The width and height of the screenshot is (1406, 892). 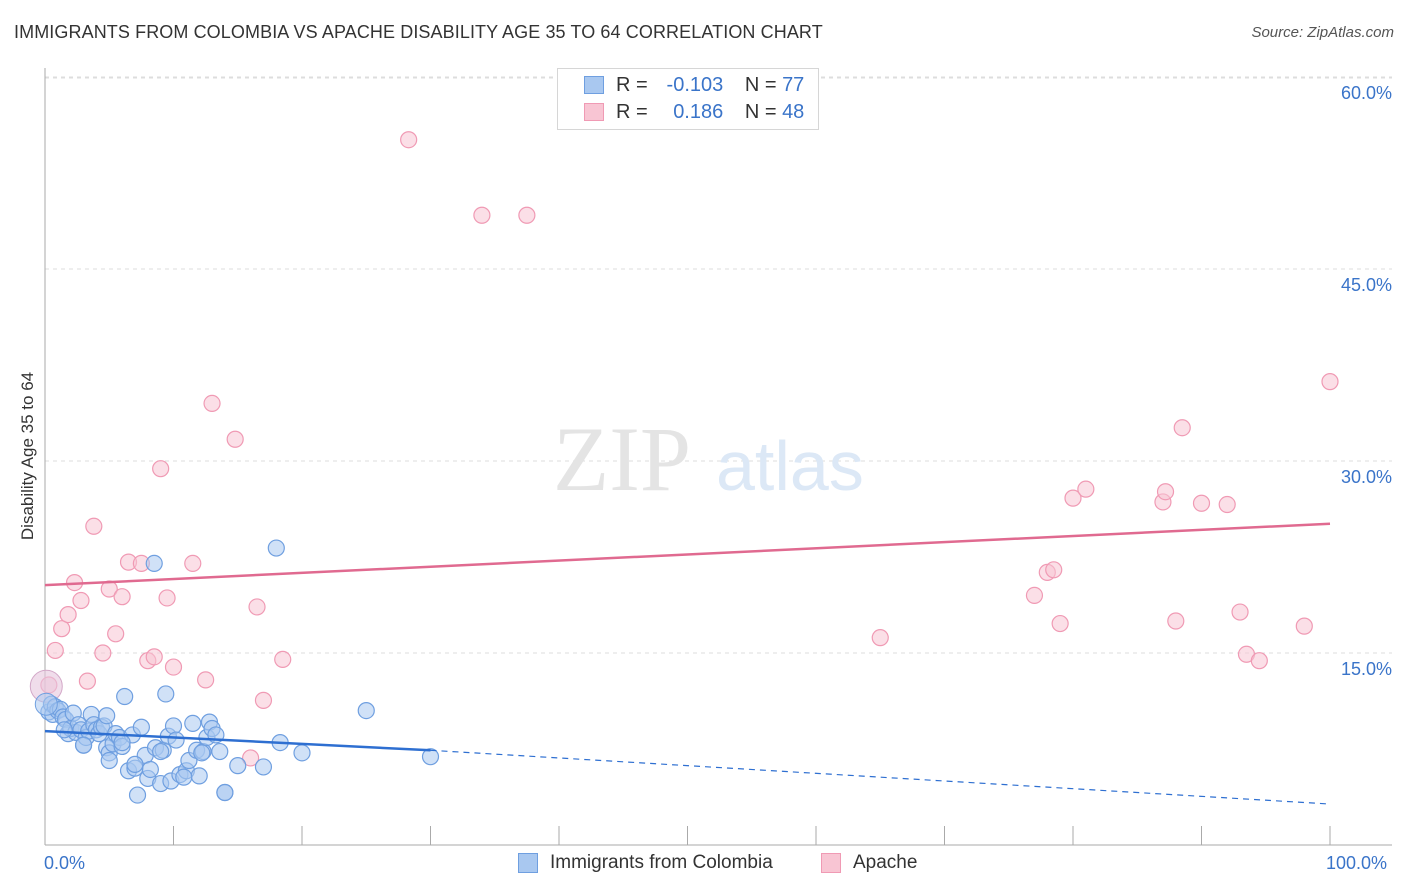 What do you see at coordinates (237, 671) in the screenshot?
I see `colombia-points` at bounding box center [237, 671].